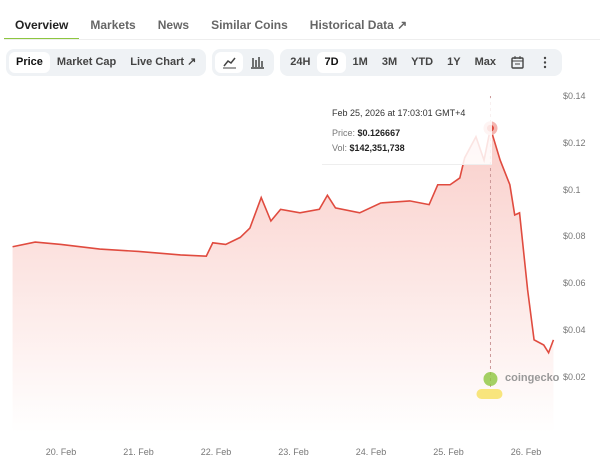  I want to click on tab-news: News, so click(173, 25).